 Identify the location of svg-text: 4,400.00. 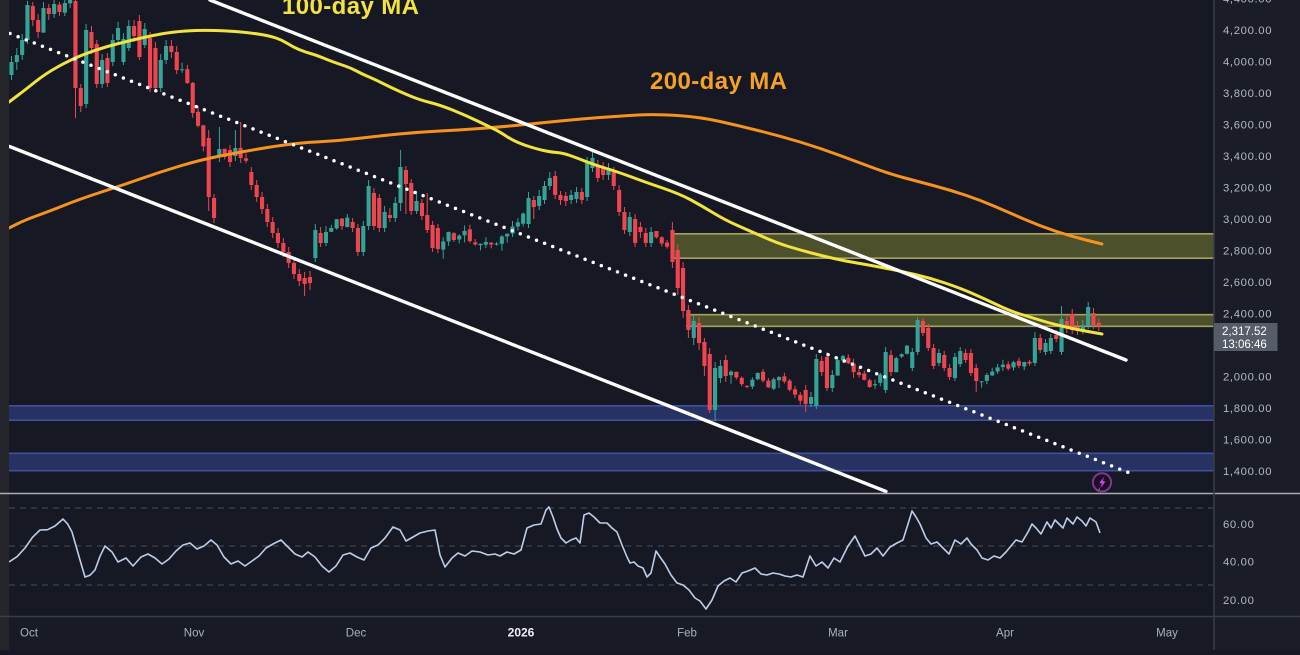
(1247, 2).